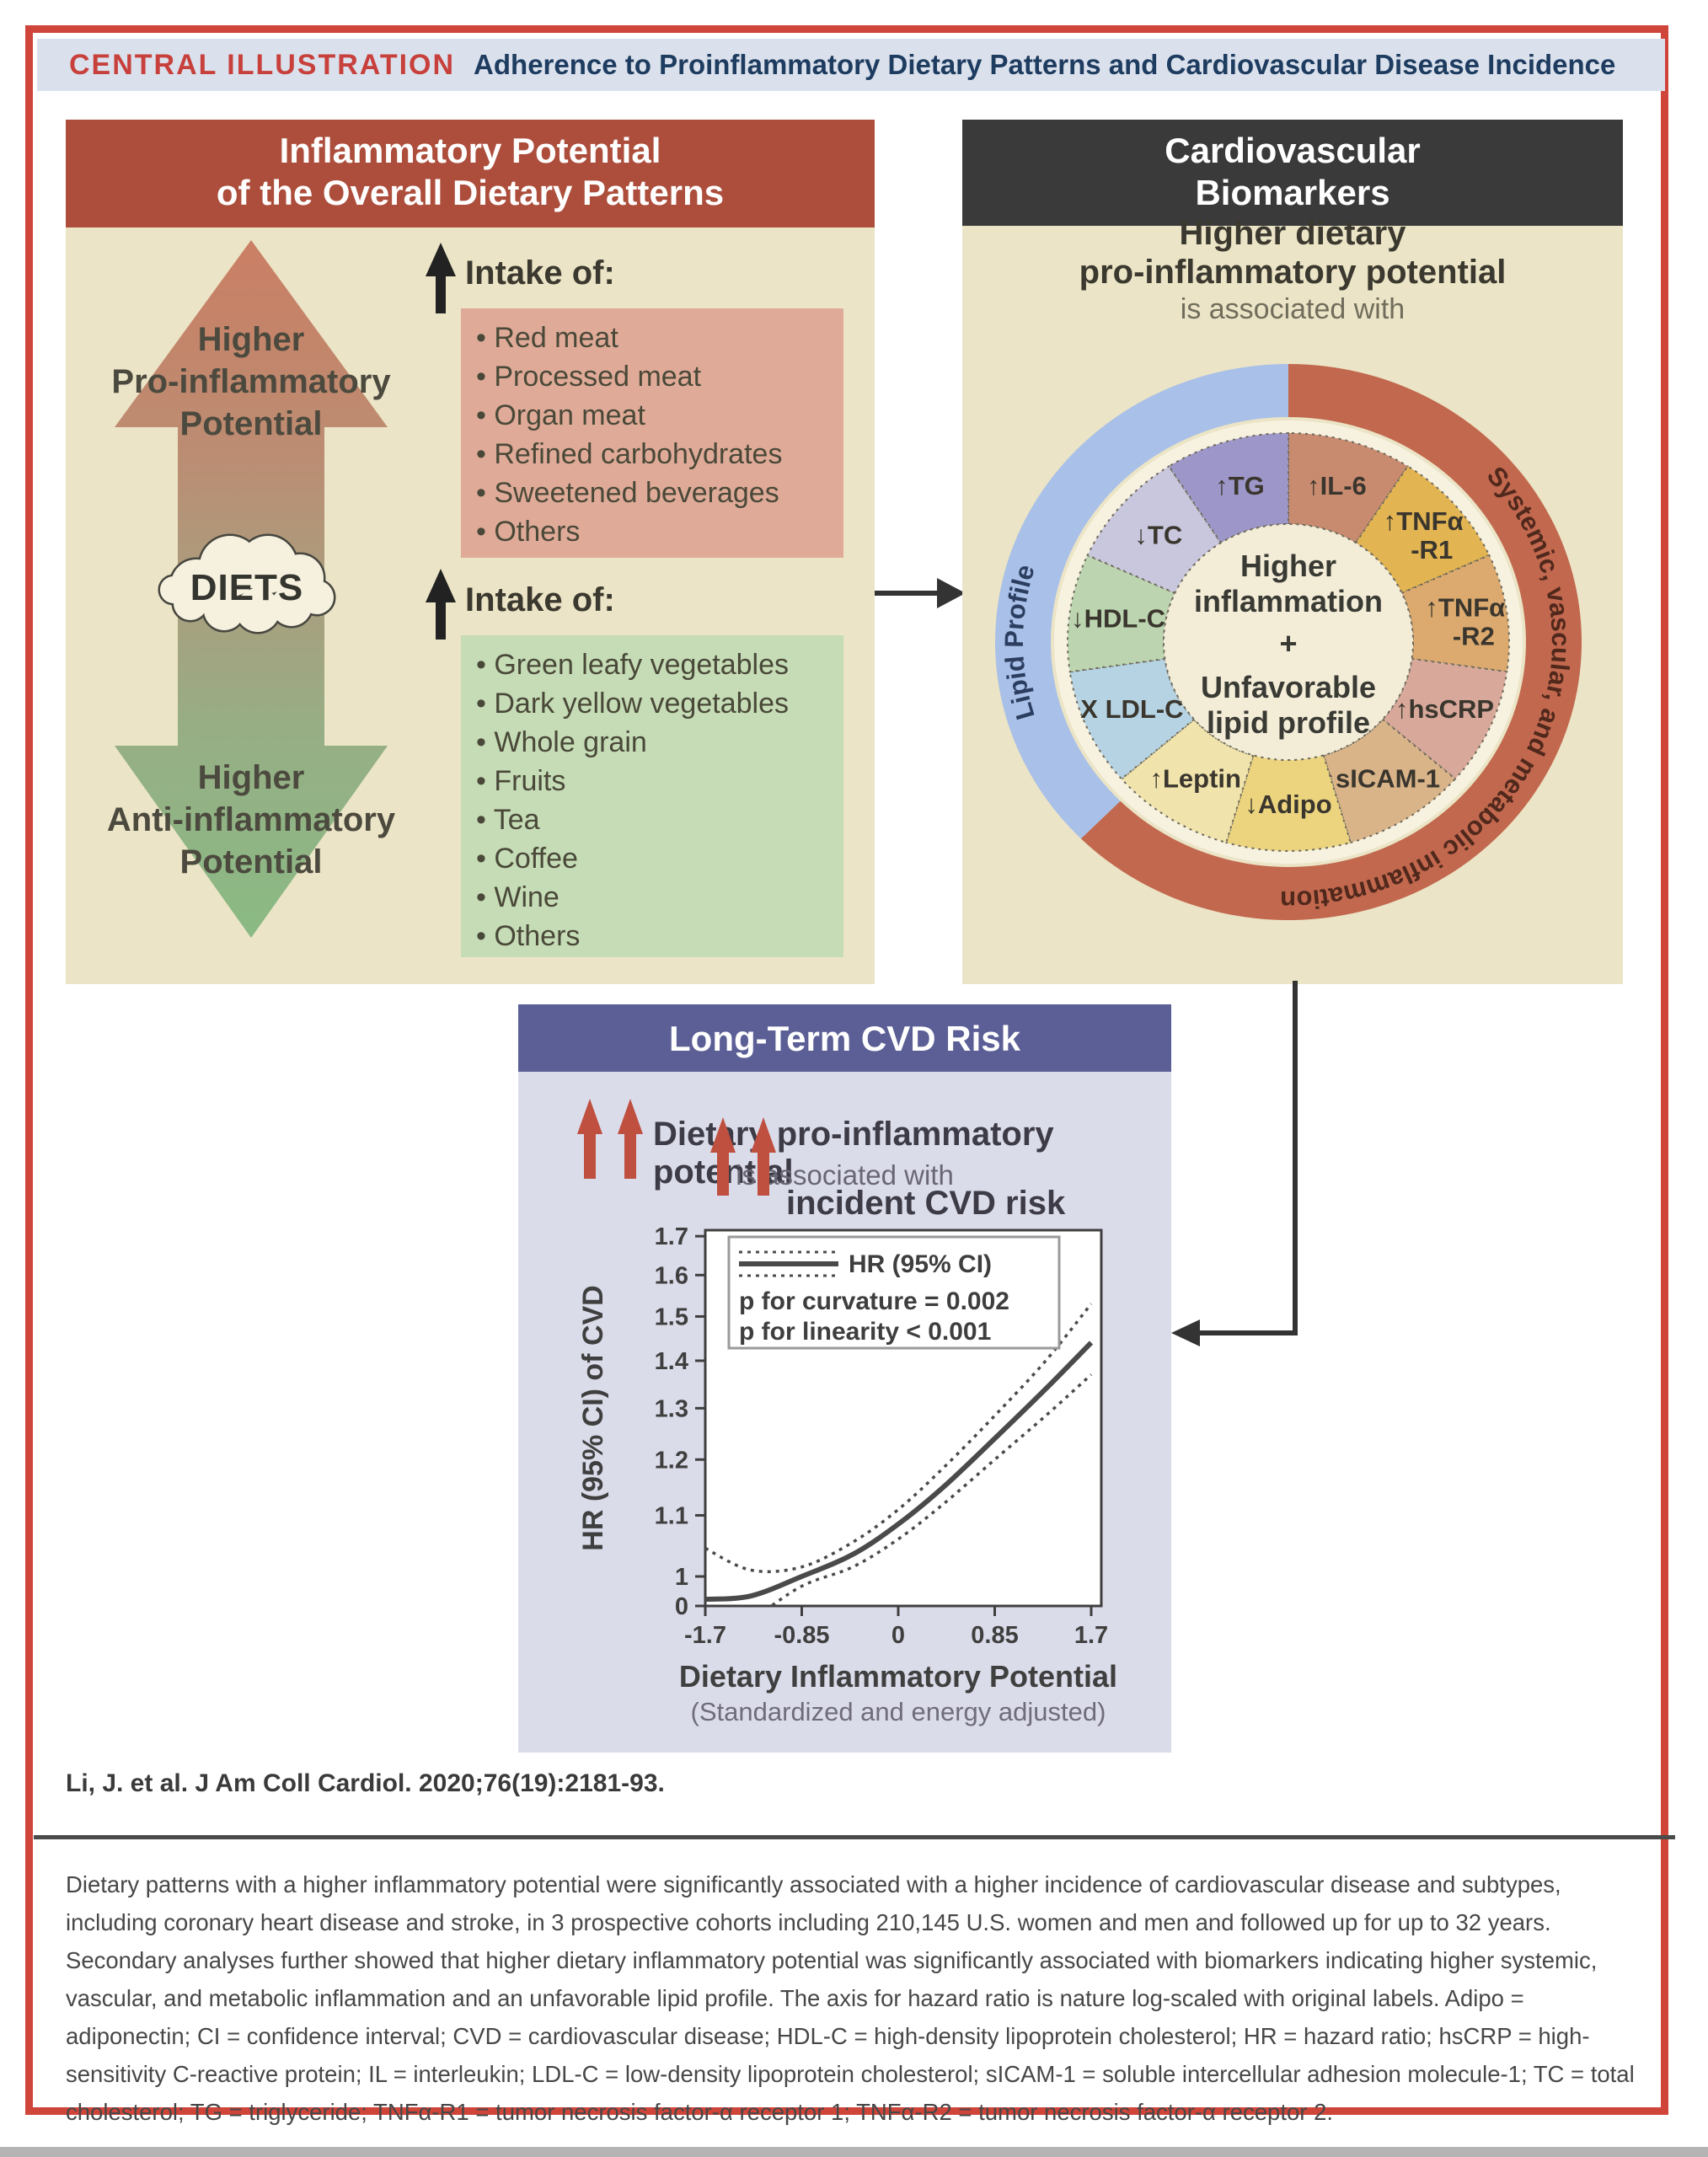 Image resolution: width=1708 pixels, height=2157 pixels. I want to click on list-item: Whole grain, so click(652, 742).